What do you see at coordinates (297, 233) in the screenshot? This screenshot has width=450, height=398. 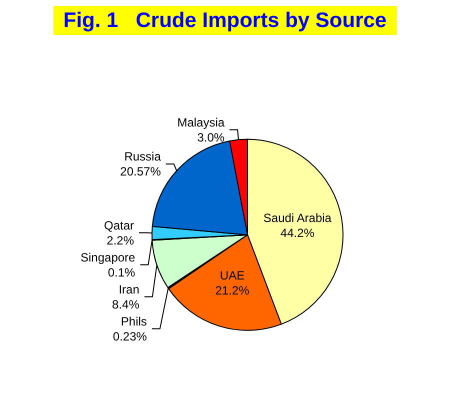 I see `data-label: 44.2%` at bounding box center [297, 233].